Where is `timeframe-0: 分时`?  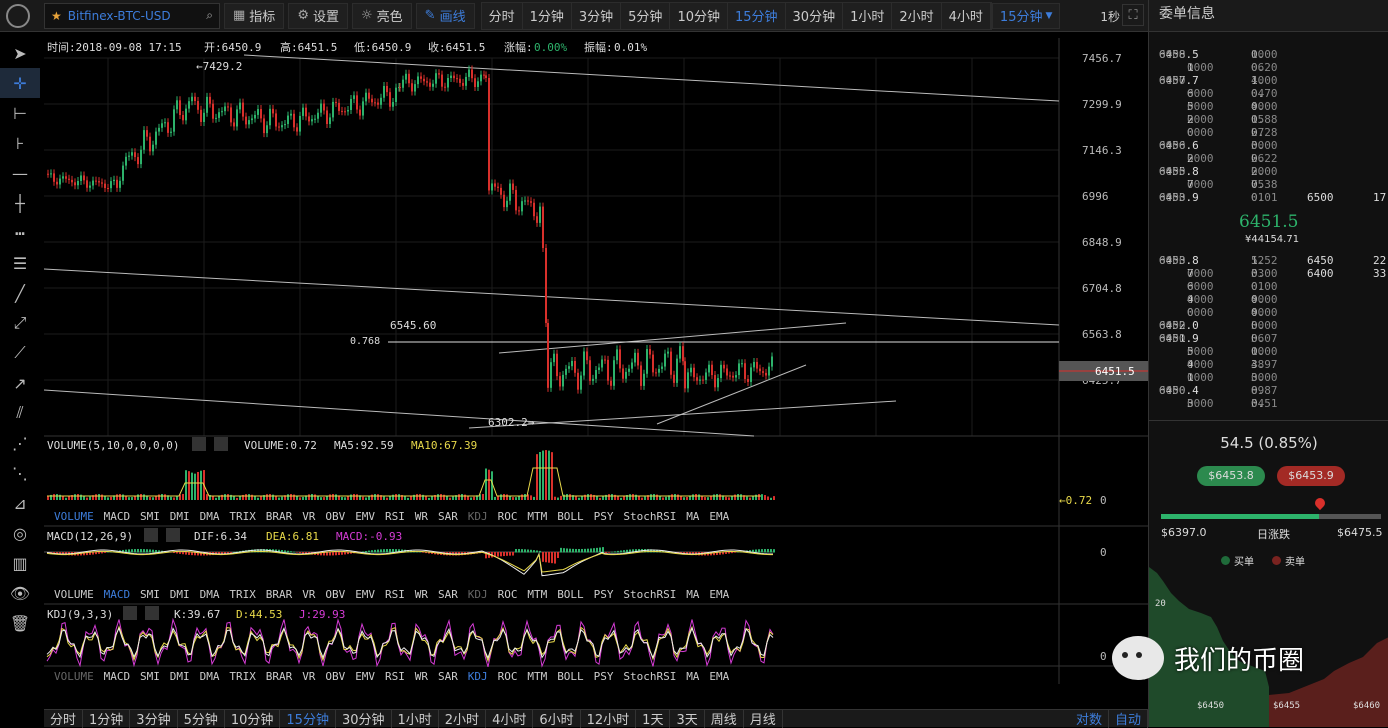 timeframe-0: 分时 is located at coordinates (502, 15).